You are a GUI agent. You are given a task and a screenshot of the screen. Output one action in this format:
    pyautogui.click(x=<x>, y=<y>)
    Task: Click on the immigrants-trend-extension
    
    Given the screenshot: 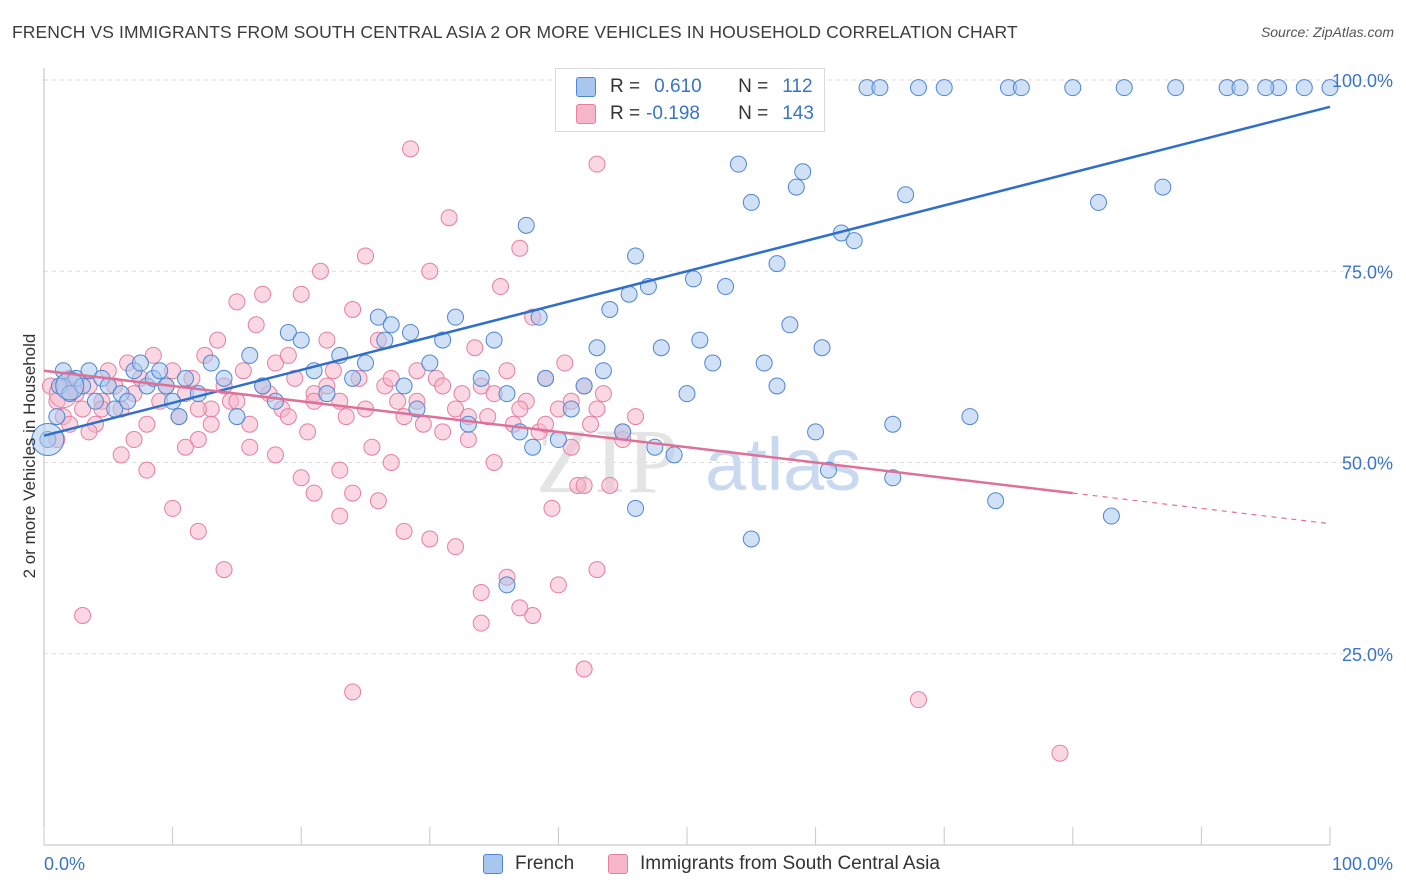 What is the action you would take?
    pyautogui.click(x=1201, y=508)
    